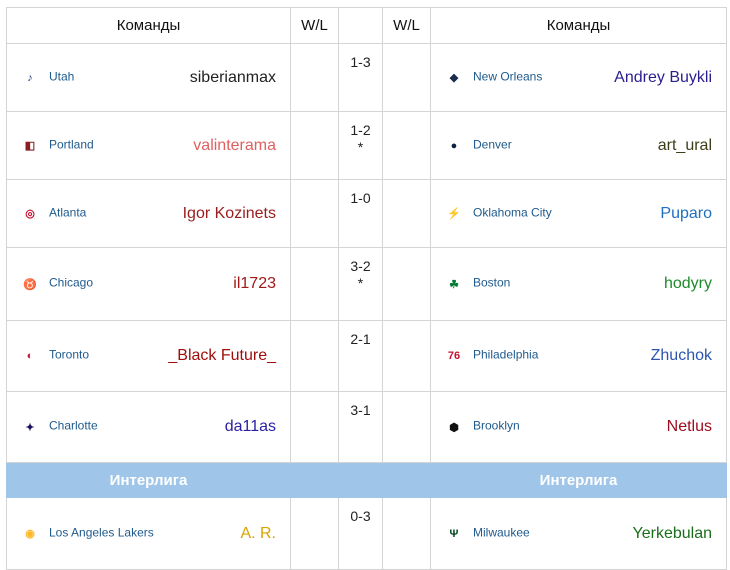 Image resolution: width=730 pixels, height=570 pixels. Describe the element at coordinates (71, 282) in the screenshot. I see `team-name: Chicago` at that location.